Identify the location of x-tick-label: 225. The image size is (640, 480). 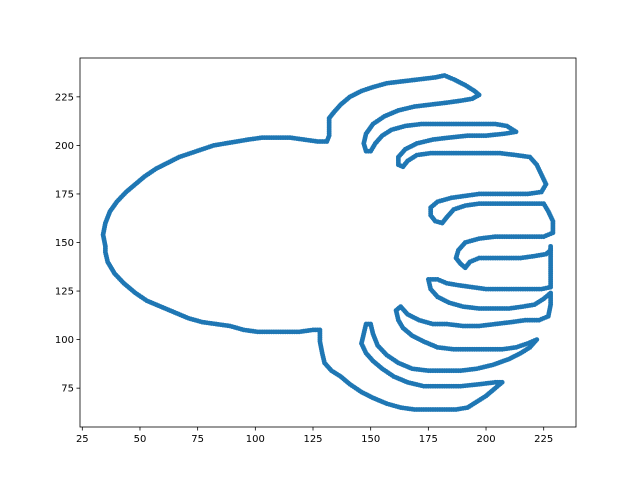
(543, 439).